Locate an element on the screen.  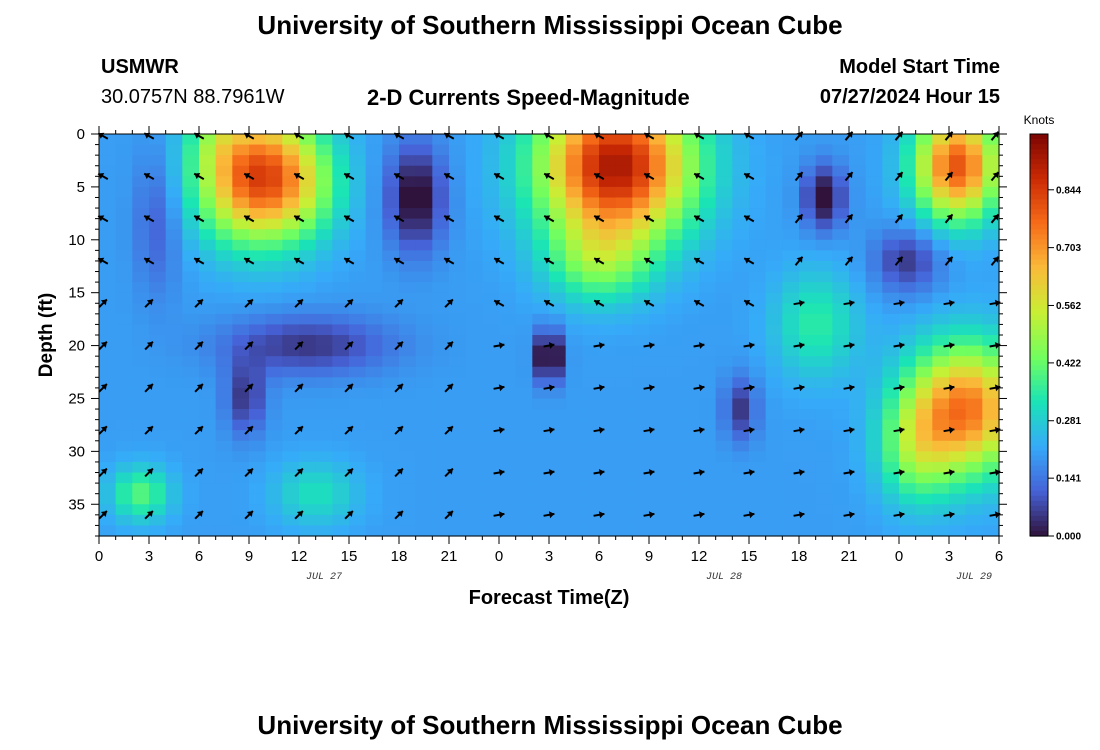
x-tick-label: 18 is located at coordinates (399, 556).